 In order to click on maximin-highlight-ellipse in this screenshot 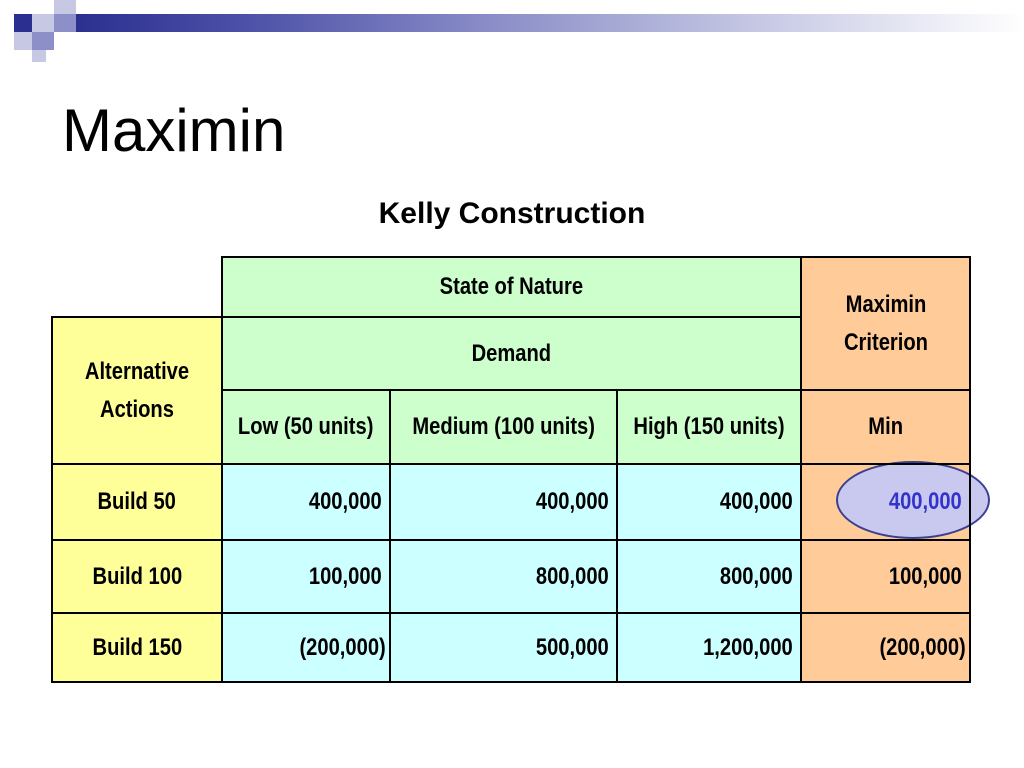, I will do `click(913, 500)`.